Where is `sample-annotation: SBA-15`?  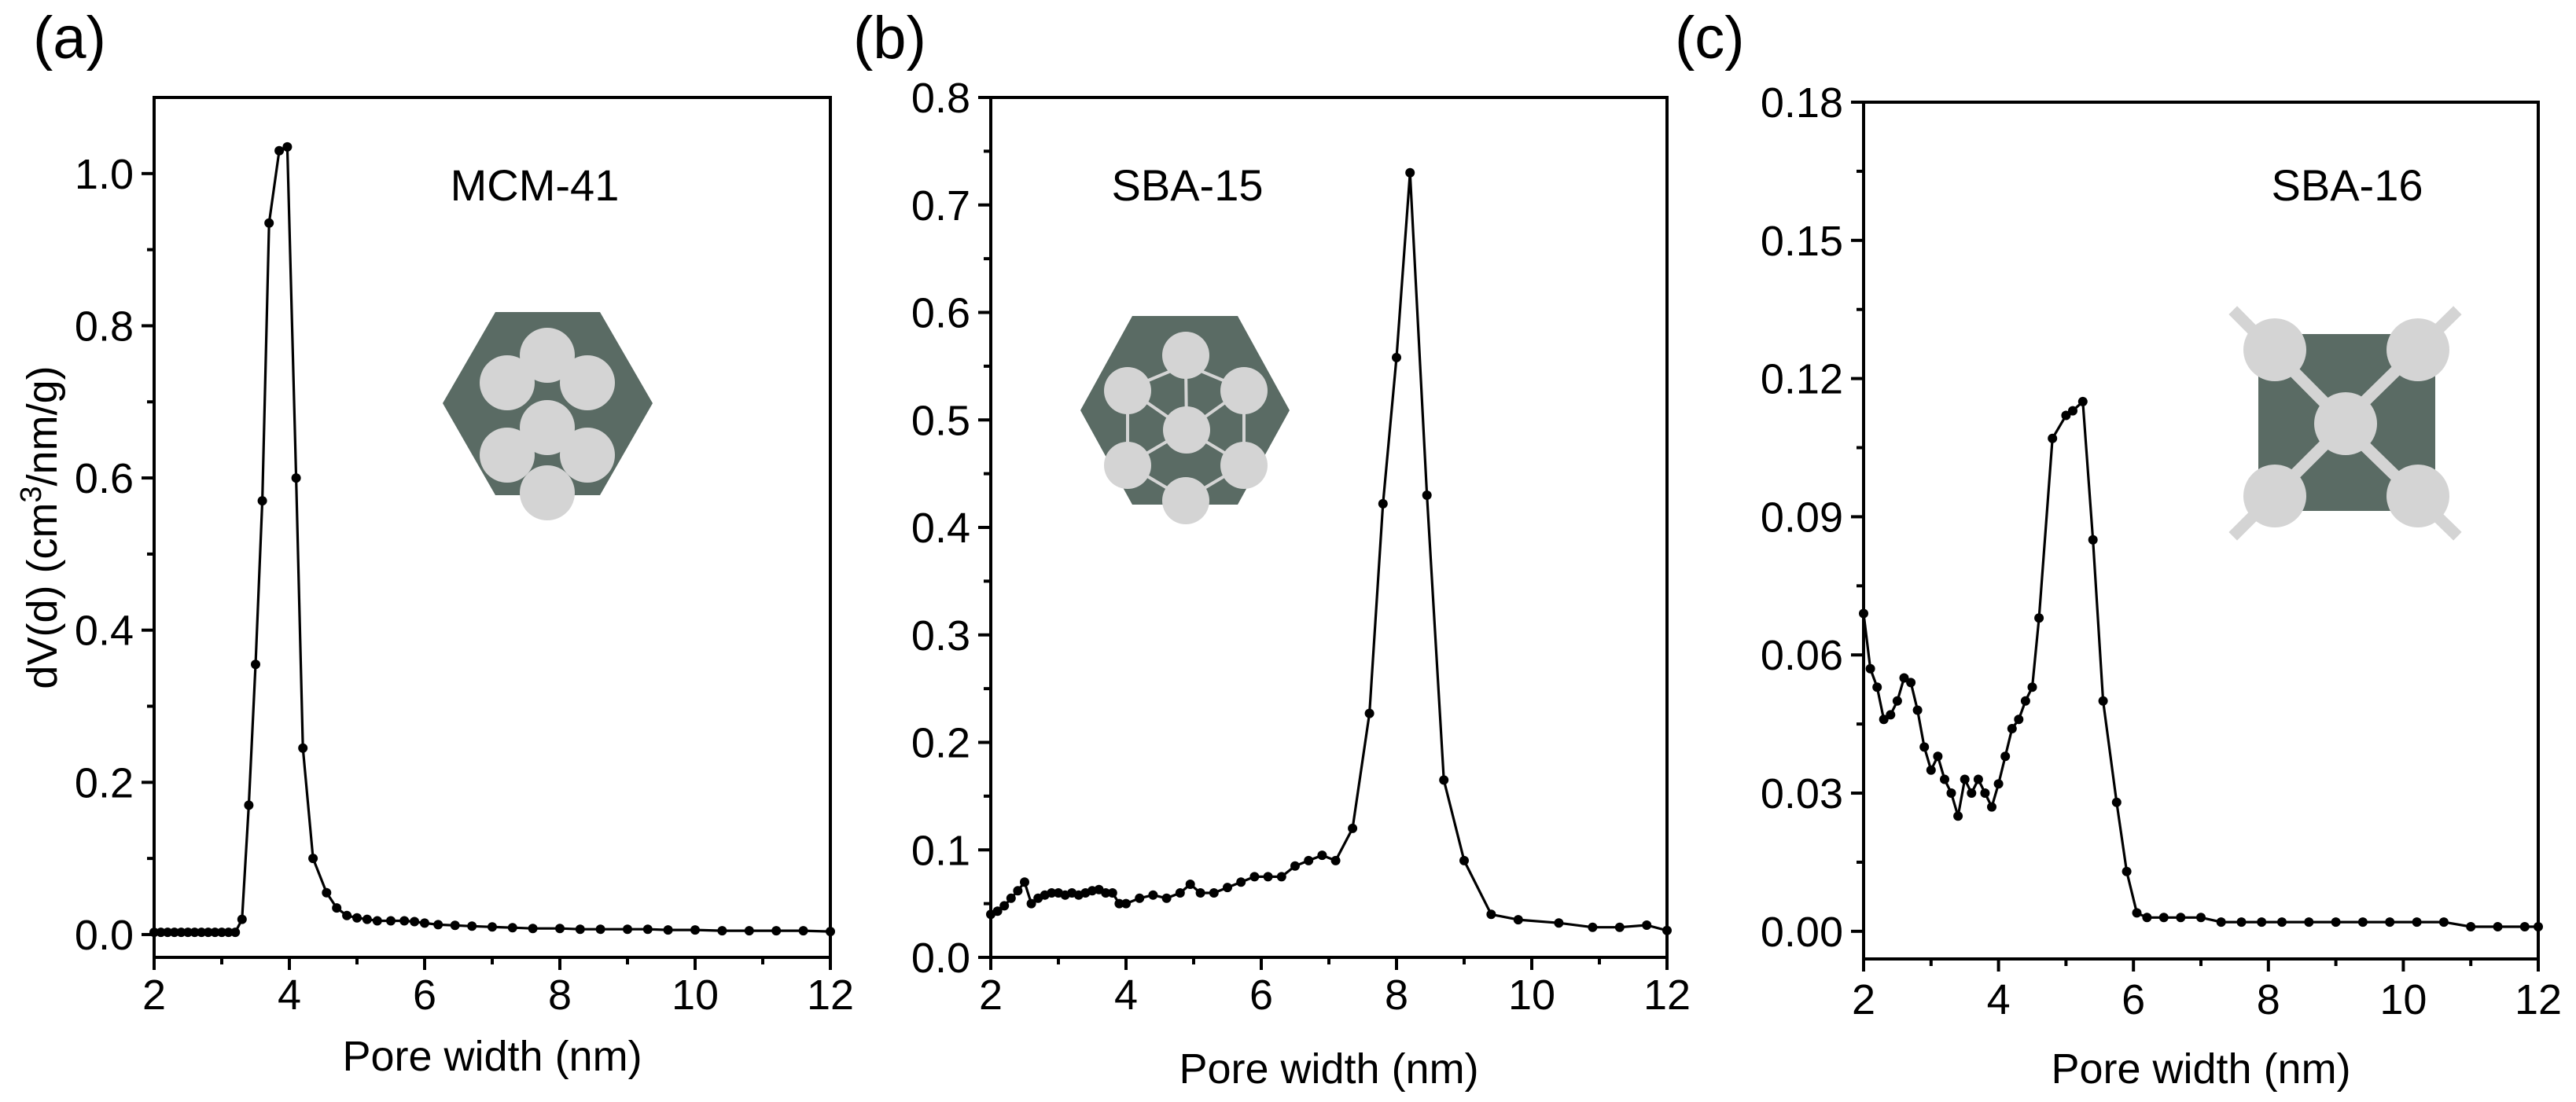
sample-annotation: SBA-15 is located at coordinates (1188, 185).